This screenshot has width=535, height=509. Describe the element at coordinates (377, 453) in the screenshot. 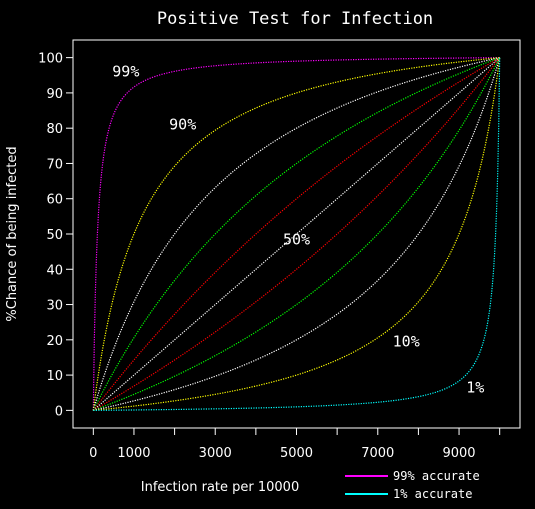

I see `x-tick-label: 7000` at that location.